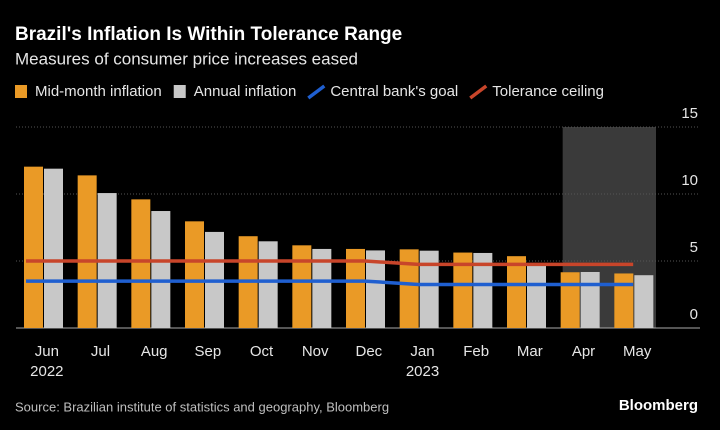 This screenshot has width=720, height=430. I want to click on brand: Bloomberg, so click(658, 405).